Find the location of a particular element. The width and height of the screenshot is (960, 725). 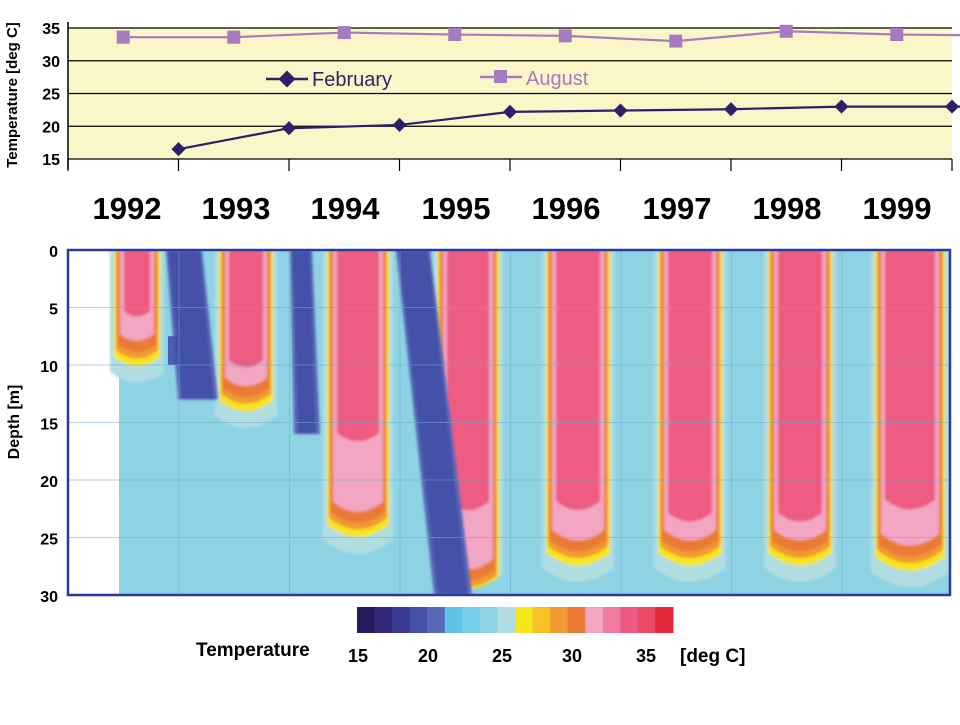

warm-plume-1997 is located at coordinates (690, 416).